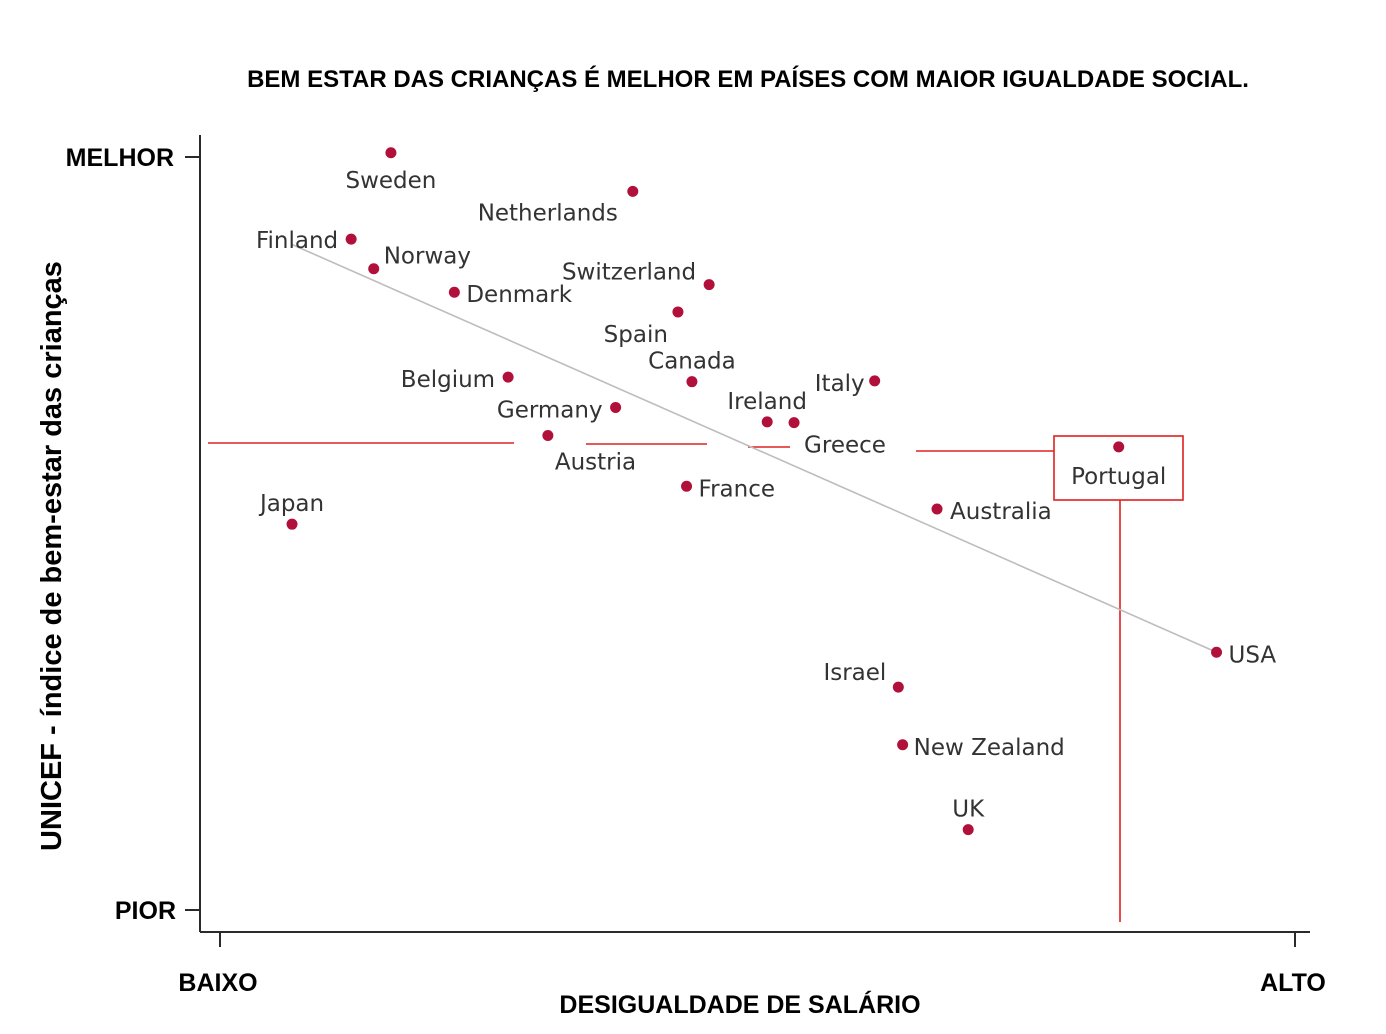 The image size is (1386, 1034). I want to click on label-austria: Austria, so click(595, 462).